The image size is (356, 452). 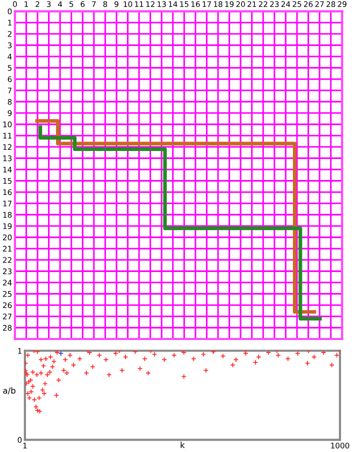 What do you see at coordinates (182, 445) in the screenshot?
I see `x-axis-title: k` at bounding box center [182, 445].